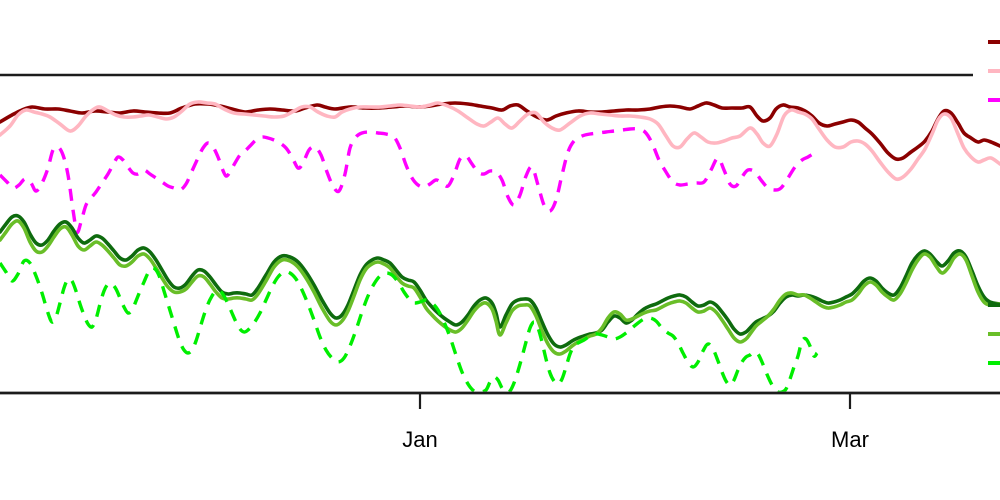 The image size is (1000, 500). I want to click on x-tick-label-mar: Mar, so click(850, 439).